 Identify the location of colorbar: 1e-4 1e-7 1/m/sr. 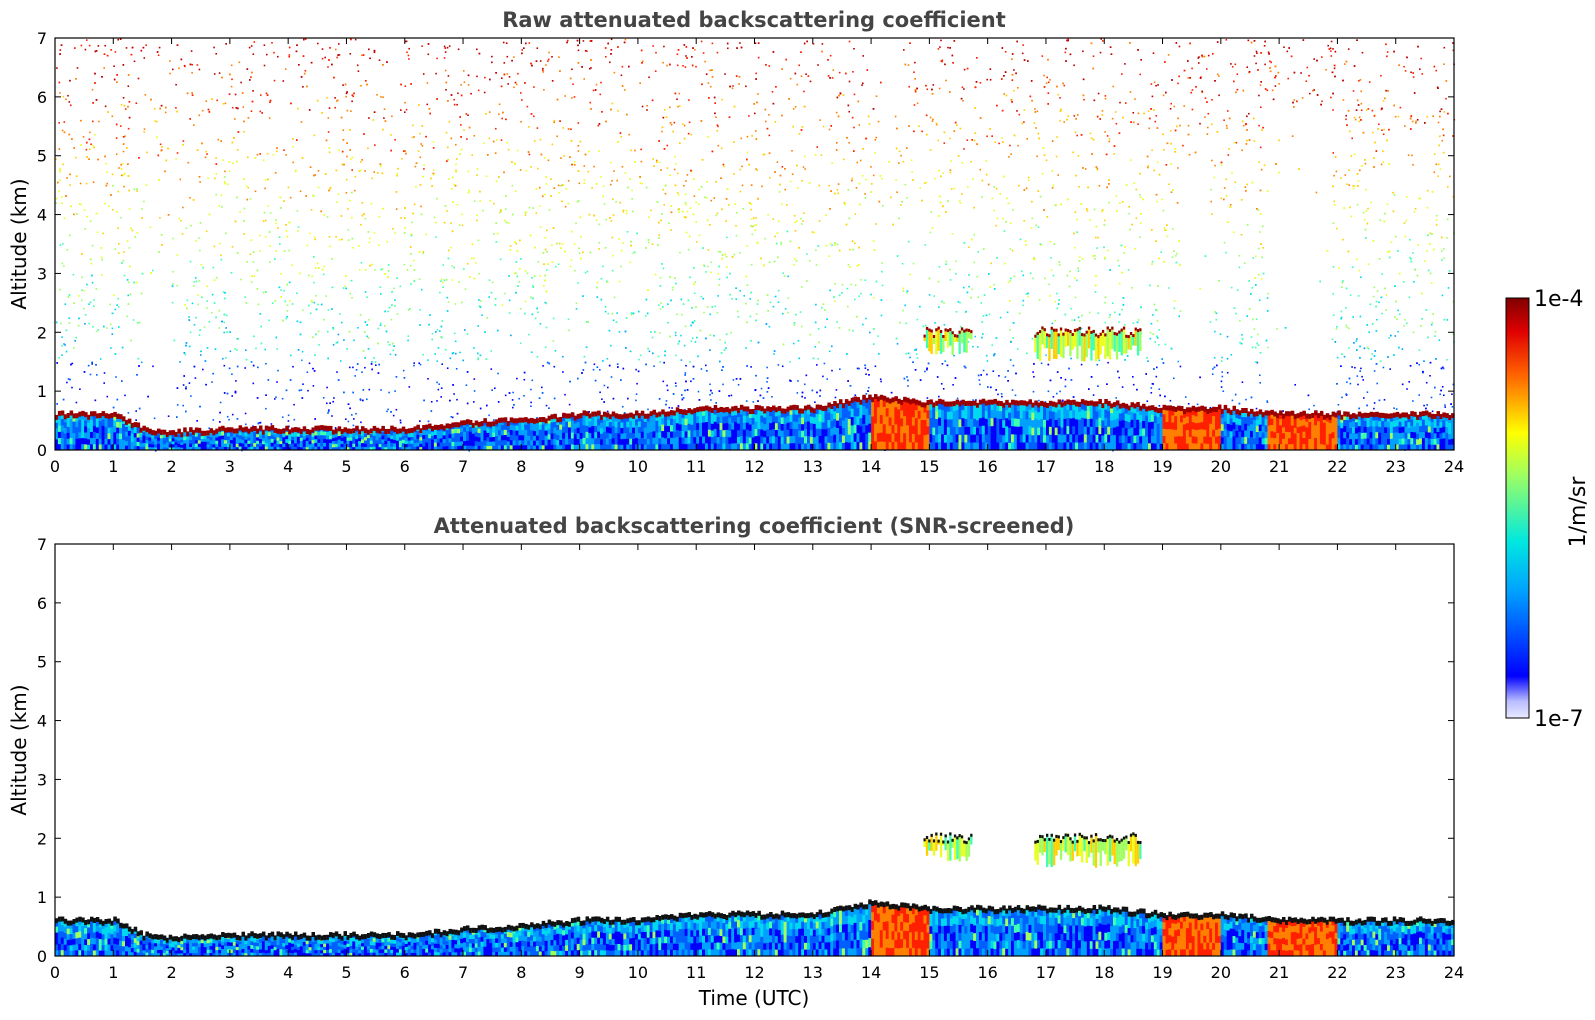
(1548, 509).